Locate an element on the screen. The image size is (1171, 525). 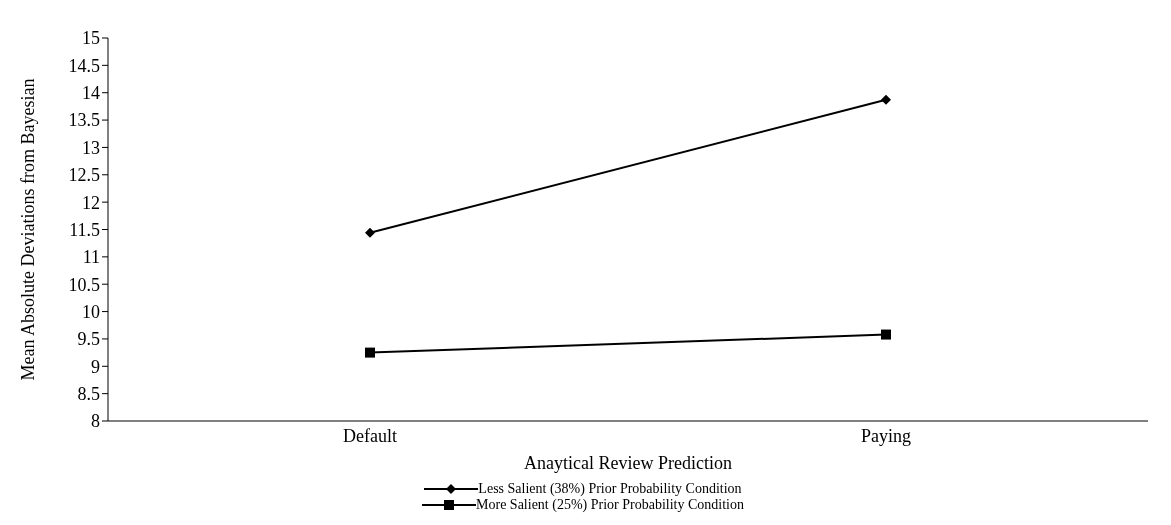
y-tick-label: 8.5 is located at coordinates (88, 394).